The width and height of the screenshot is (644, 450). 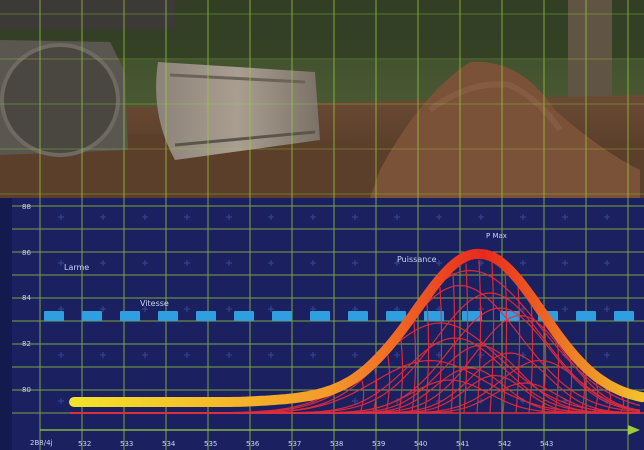 What do you see at coordinates (26, 298) in the screenshot?
I see `y-tick-84: 84` at bounding box center [26, 298].